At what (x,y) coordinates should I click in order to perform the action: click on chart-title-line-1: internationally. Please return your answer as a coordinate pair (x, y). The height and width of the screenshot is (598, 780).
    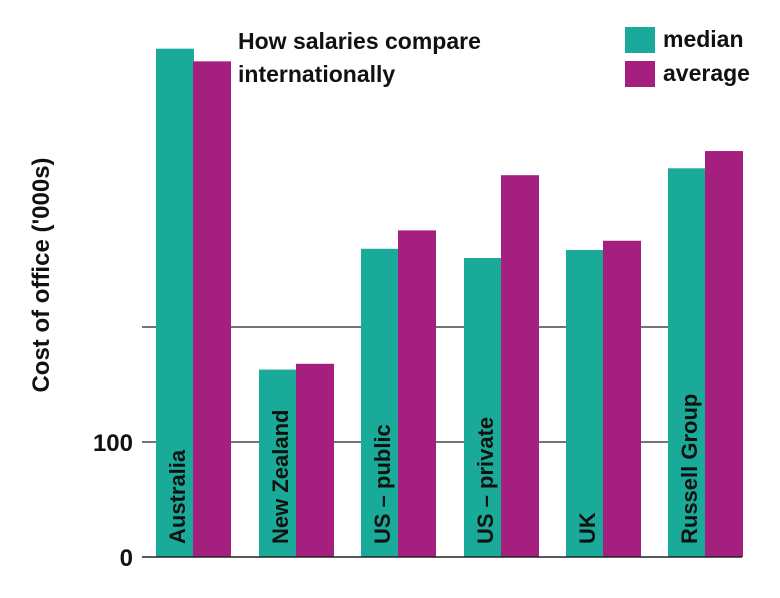
    Looking at the image, I should click on (316, 74).